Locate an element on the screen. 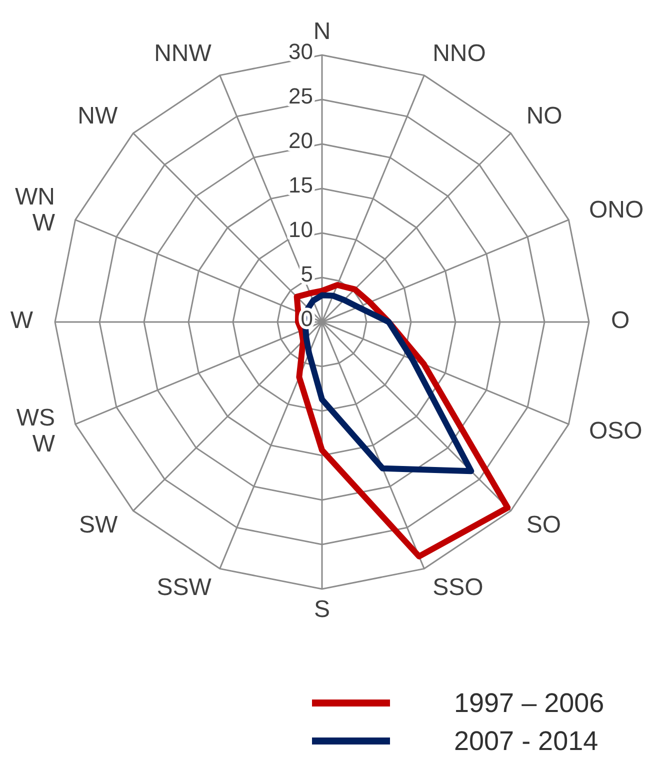 The width and height of the screenshot is (658, 760). y-tick-label: 25 is located at coordinates (300, 96).